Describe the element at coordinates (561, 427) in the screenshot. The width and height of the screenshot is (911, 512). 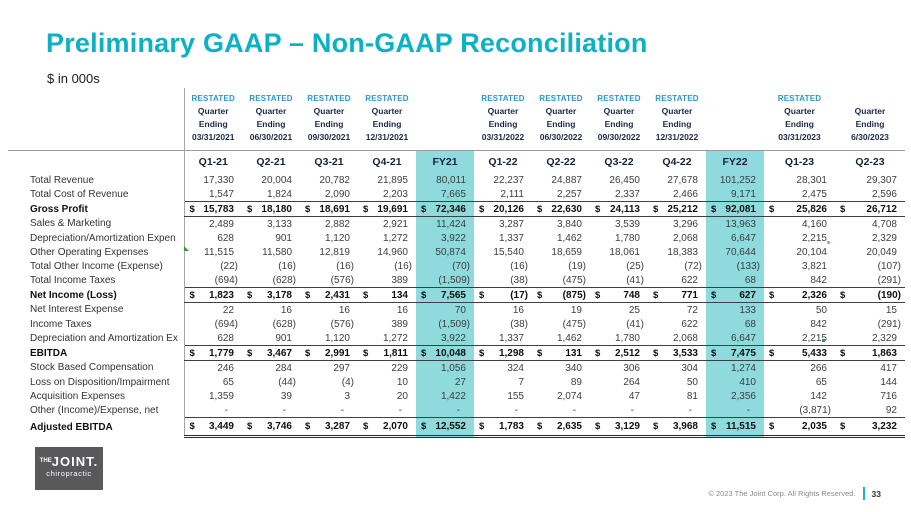
I see `value-cell: $2,635` at that location.